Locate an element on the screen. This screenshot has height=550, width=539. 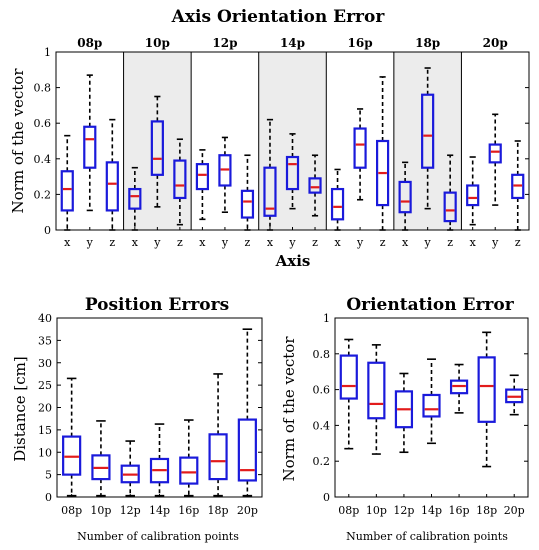
chart-title: Orientation Error is located at coordinates (430, 305).